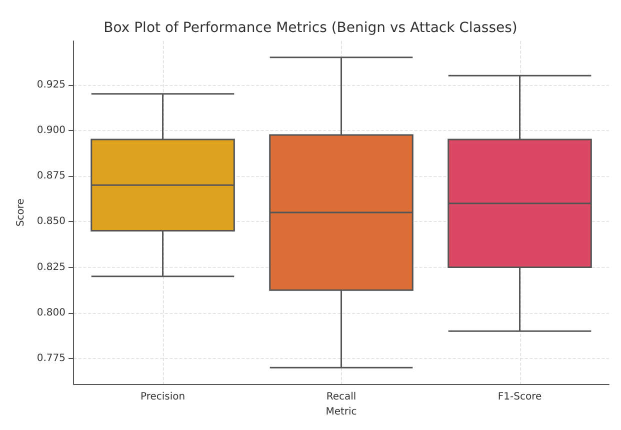  Describe the element at coordinates (21, 212) in the screenshot. I see `y-axis-title: Score` at that location.